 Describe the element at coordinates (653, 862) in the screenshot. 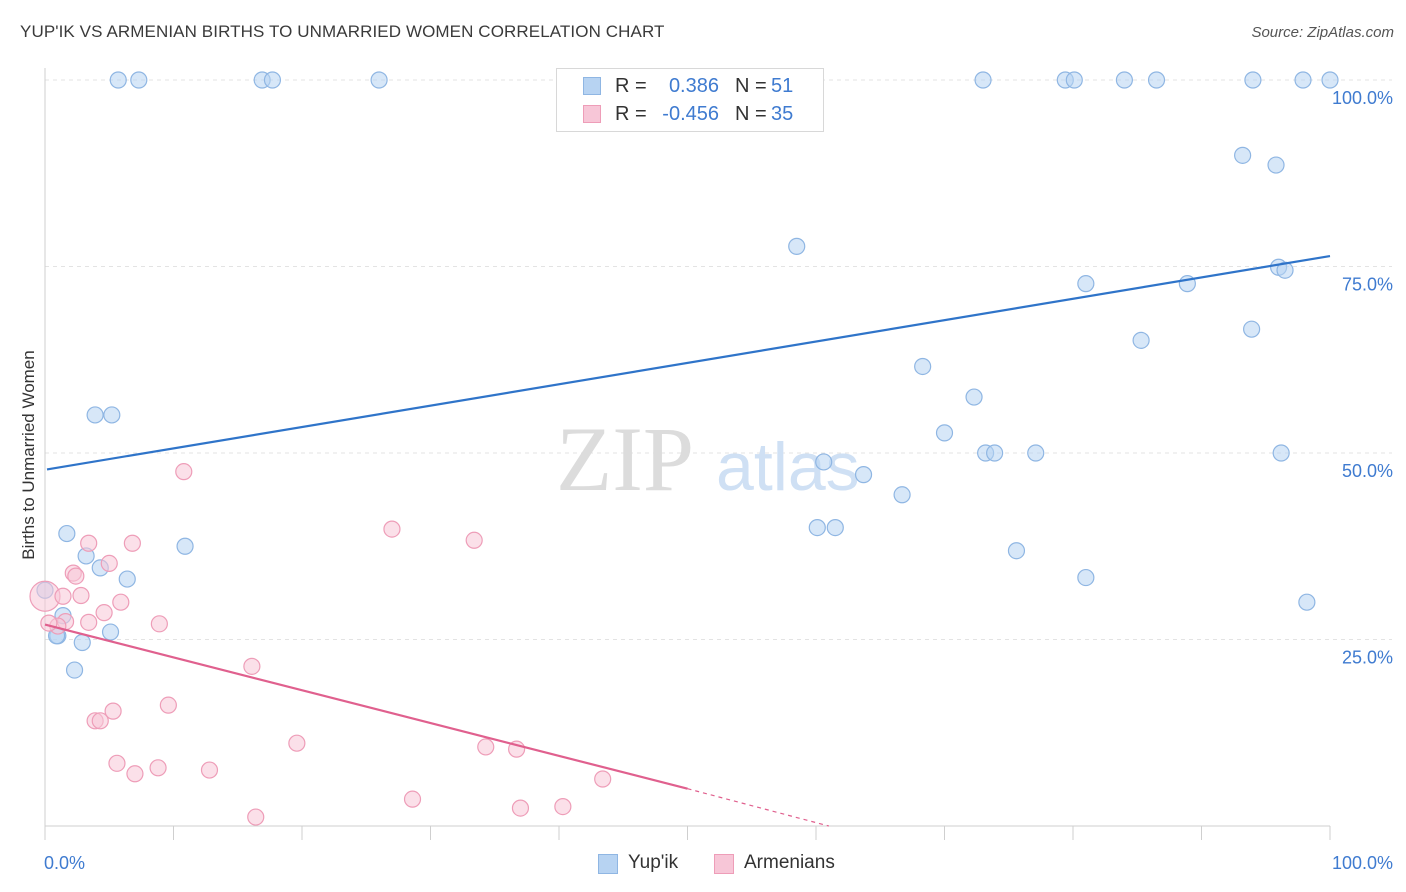

I see `yupik-legend-label: Yup'ik` at that location.